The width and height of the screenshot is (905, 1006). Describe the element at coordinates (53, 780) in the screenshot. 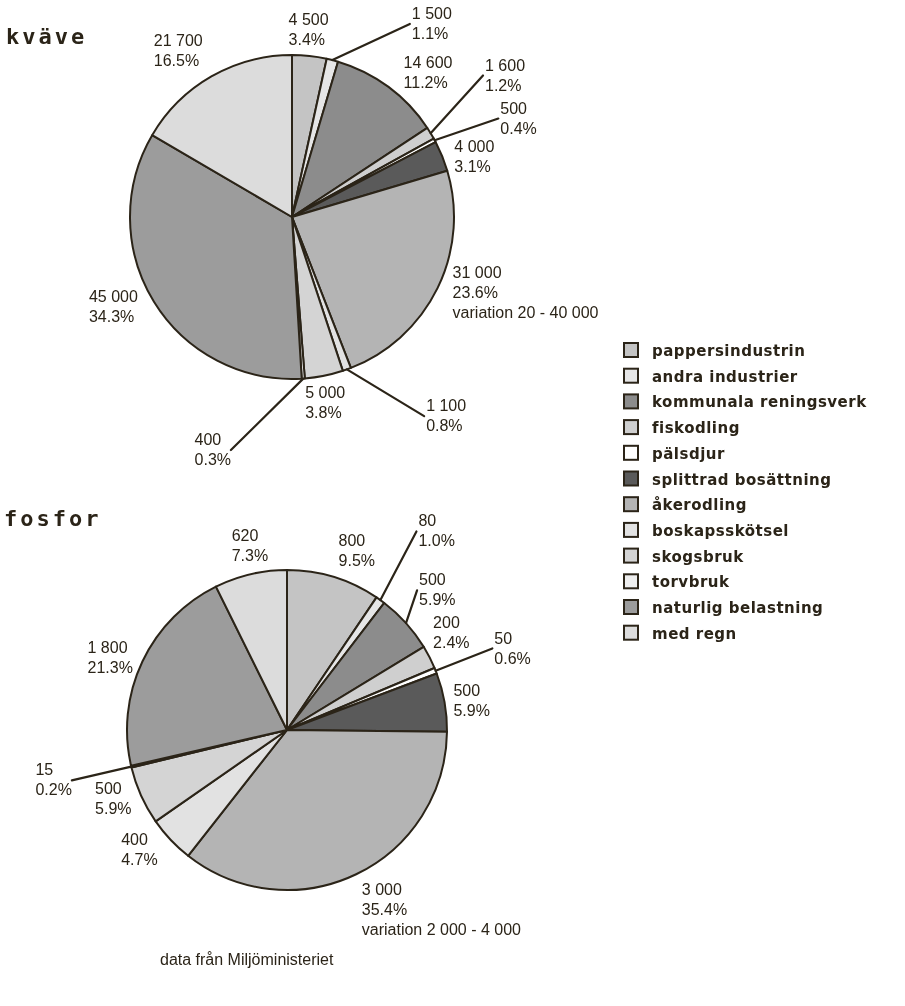

I see `data-label: 15 0.2%` at that location.